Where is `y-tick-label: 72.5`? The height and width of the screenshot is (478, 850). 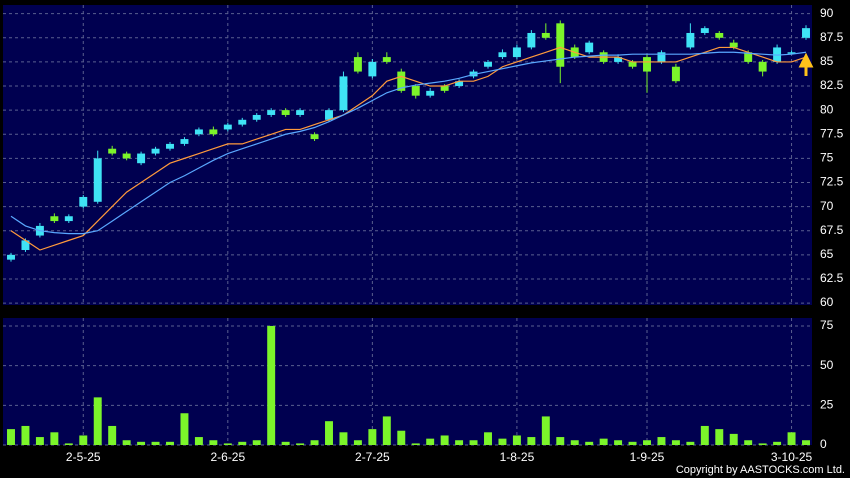 y-tick-label: 72.5 is located at coordinates (832, 182).